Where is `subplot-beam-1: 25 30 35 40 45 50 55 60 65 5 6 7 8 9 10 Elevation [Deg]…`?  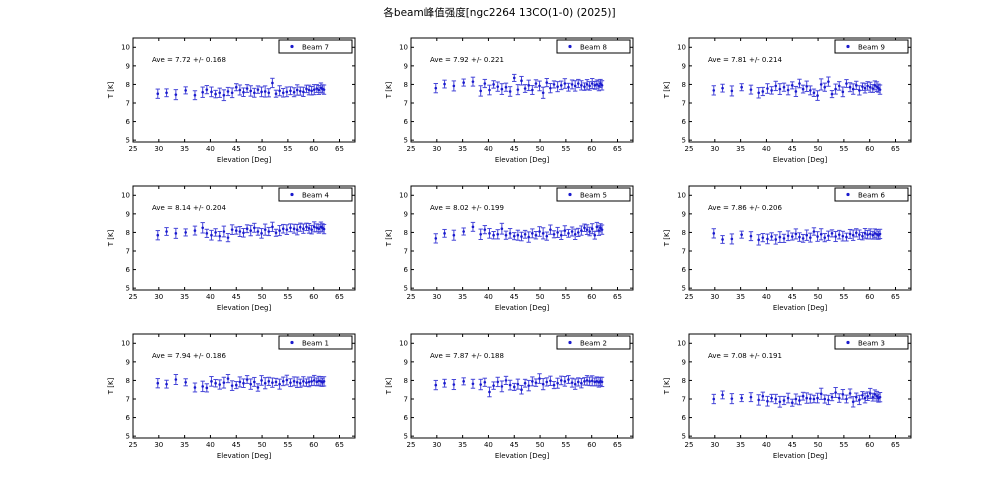
subplot-beam-1: 25 30 35 40 45 50 55 60 65 5 6 7 8 9 10 Elevation [Deg]… is located at coordinates (247, 405).